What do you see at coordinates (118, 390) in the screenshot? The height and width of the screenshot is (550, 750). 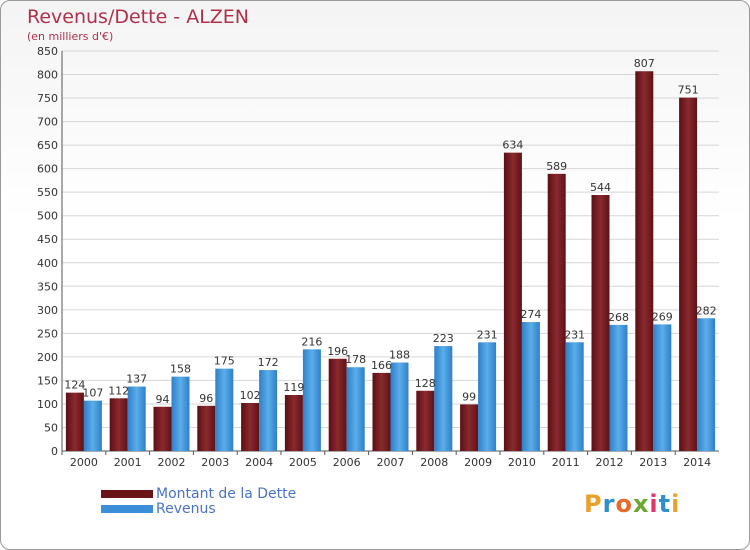 I see `data-label-dette: 112` at bounding box center [118, 390].